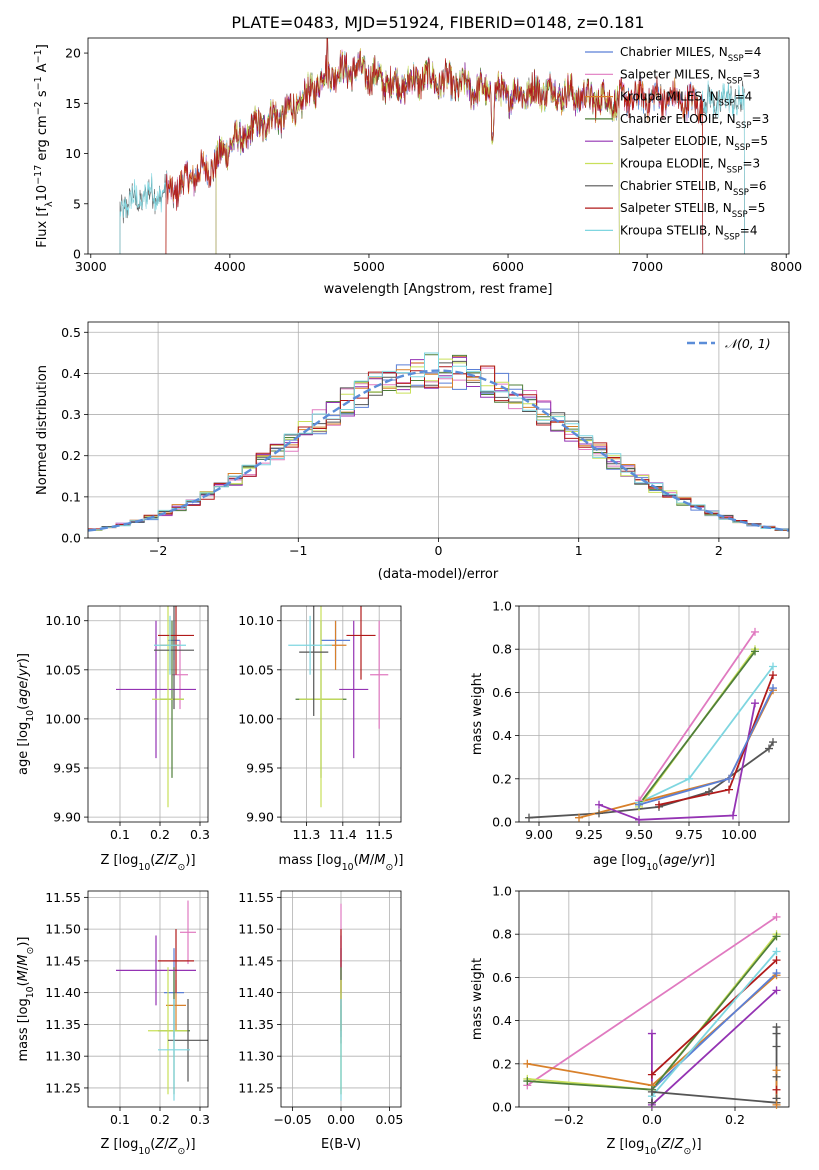 This screenshot has height=1170, width=819. Describe the element at coordinates (714, 1017) in the screenshot. I see `weight-line-salpeter_stelib` at that location.